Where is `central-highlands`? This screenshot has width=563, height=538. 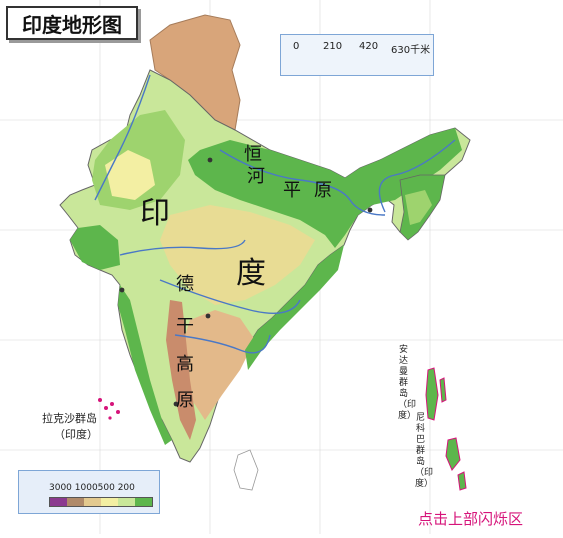 central-highlands is located at coordinates (237, 255).